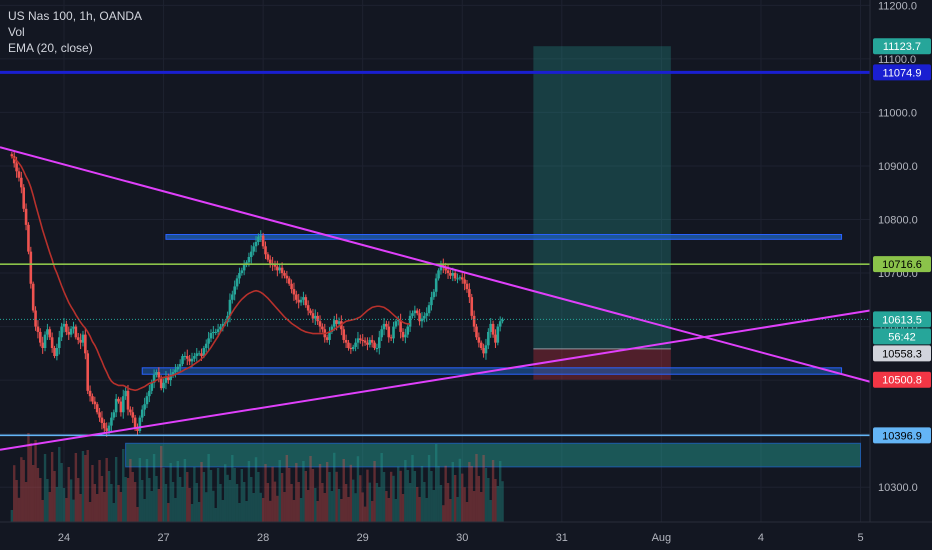  I want to click on time-axis-background, so click(466, 536).